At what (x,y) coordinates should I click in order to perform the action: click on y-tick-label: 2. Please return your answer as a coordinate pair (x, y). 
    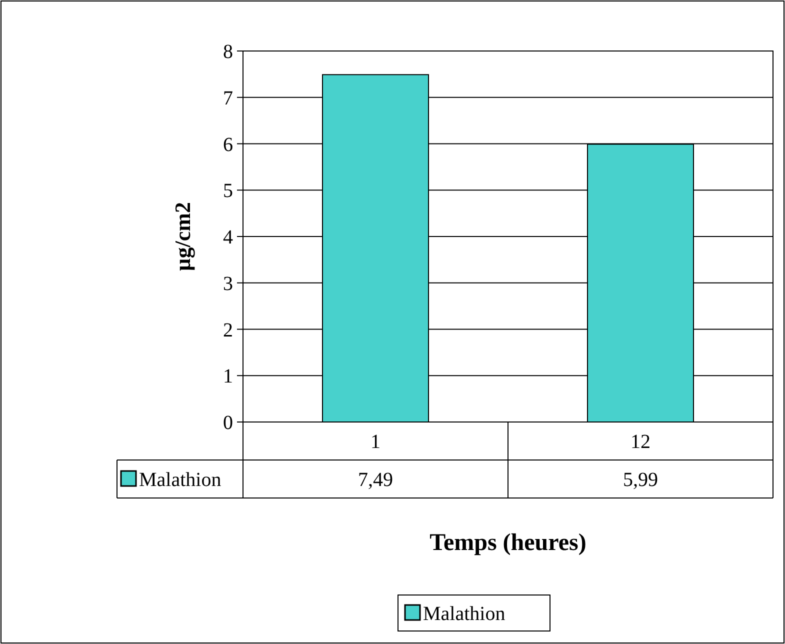
    Looking at the image, I should click on (228, 330).